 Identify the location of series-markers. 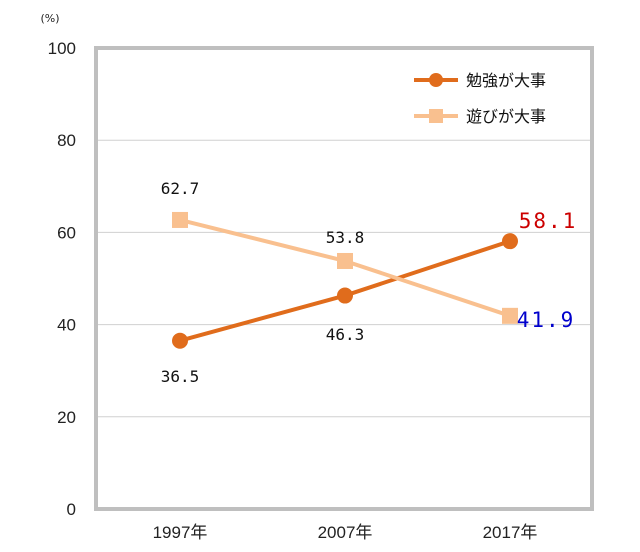
(345, 280).